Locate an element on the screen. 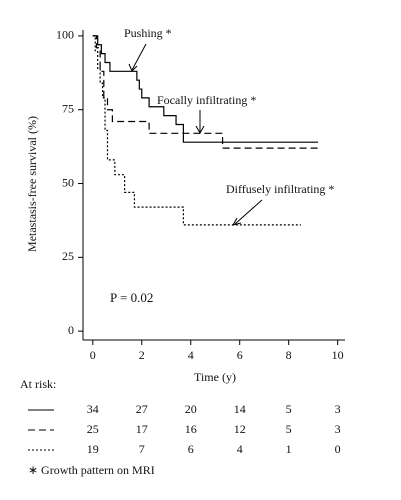  series-label: Pushing * is located at coordinates (148, 33).